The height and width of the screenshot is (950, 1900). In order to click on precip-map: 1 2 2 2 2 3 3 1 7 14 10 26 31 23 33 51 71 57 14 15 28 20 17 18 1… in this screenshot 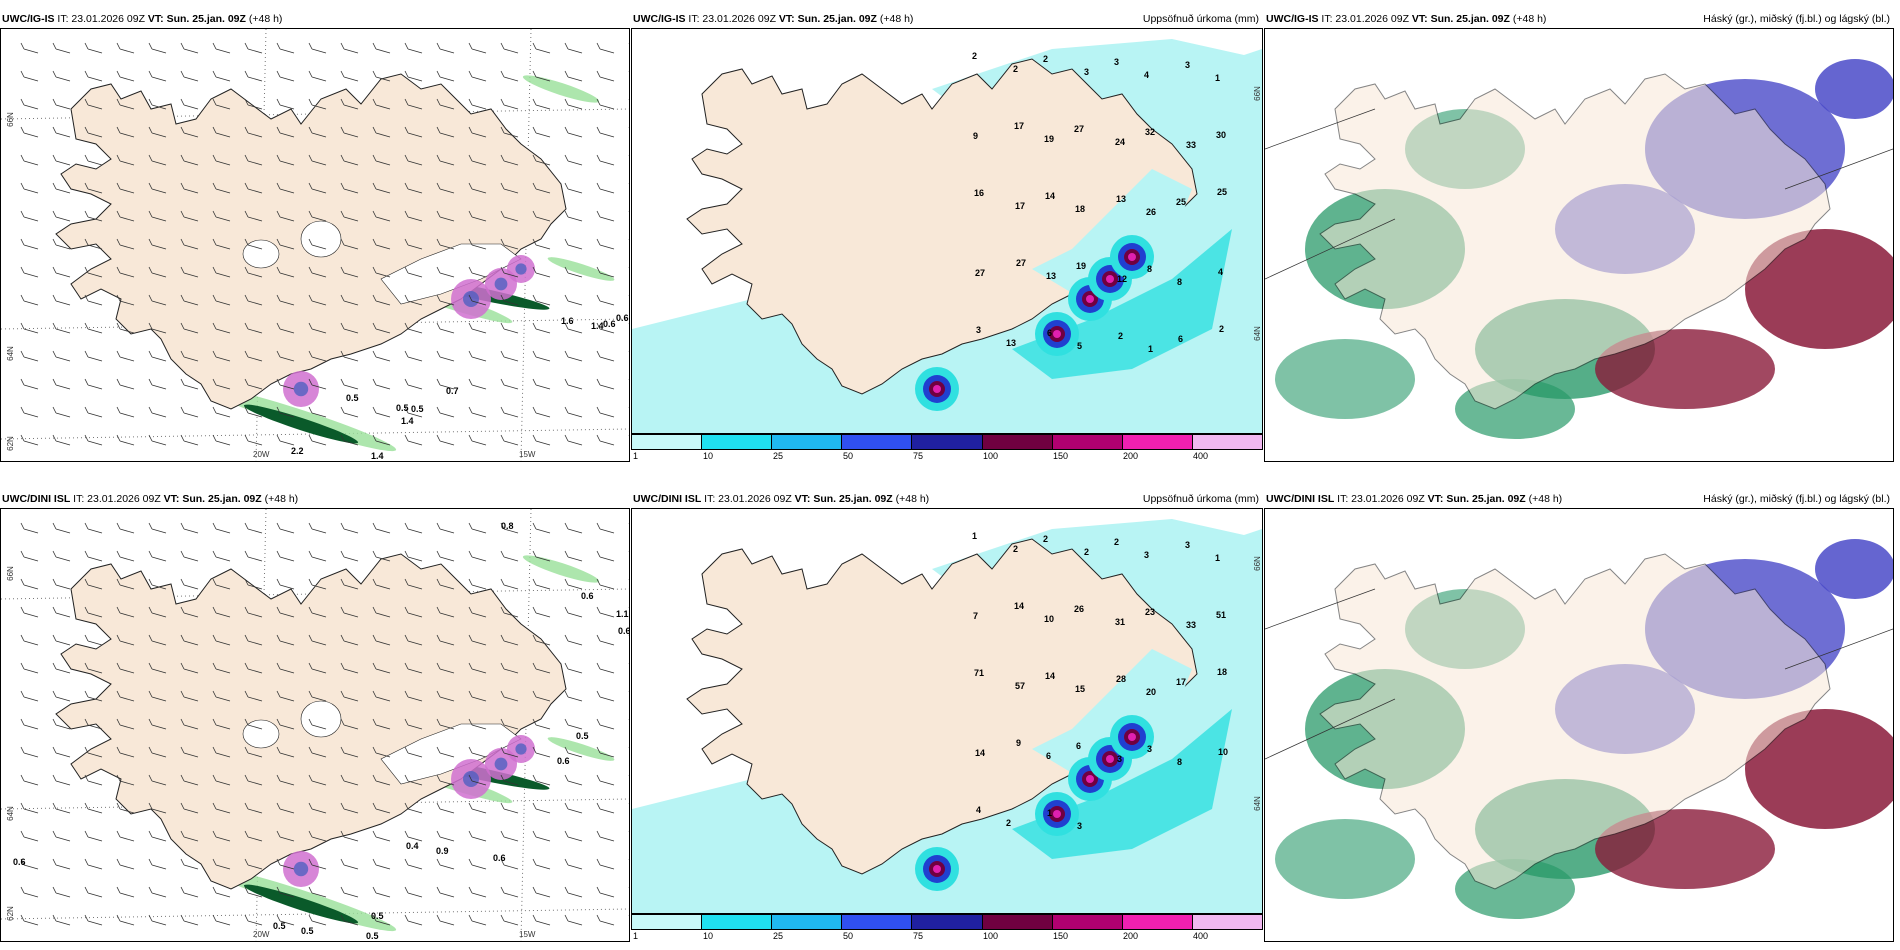, I will do `click(947, 711)`.